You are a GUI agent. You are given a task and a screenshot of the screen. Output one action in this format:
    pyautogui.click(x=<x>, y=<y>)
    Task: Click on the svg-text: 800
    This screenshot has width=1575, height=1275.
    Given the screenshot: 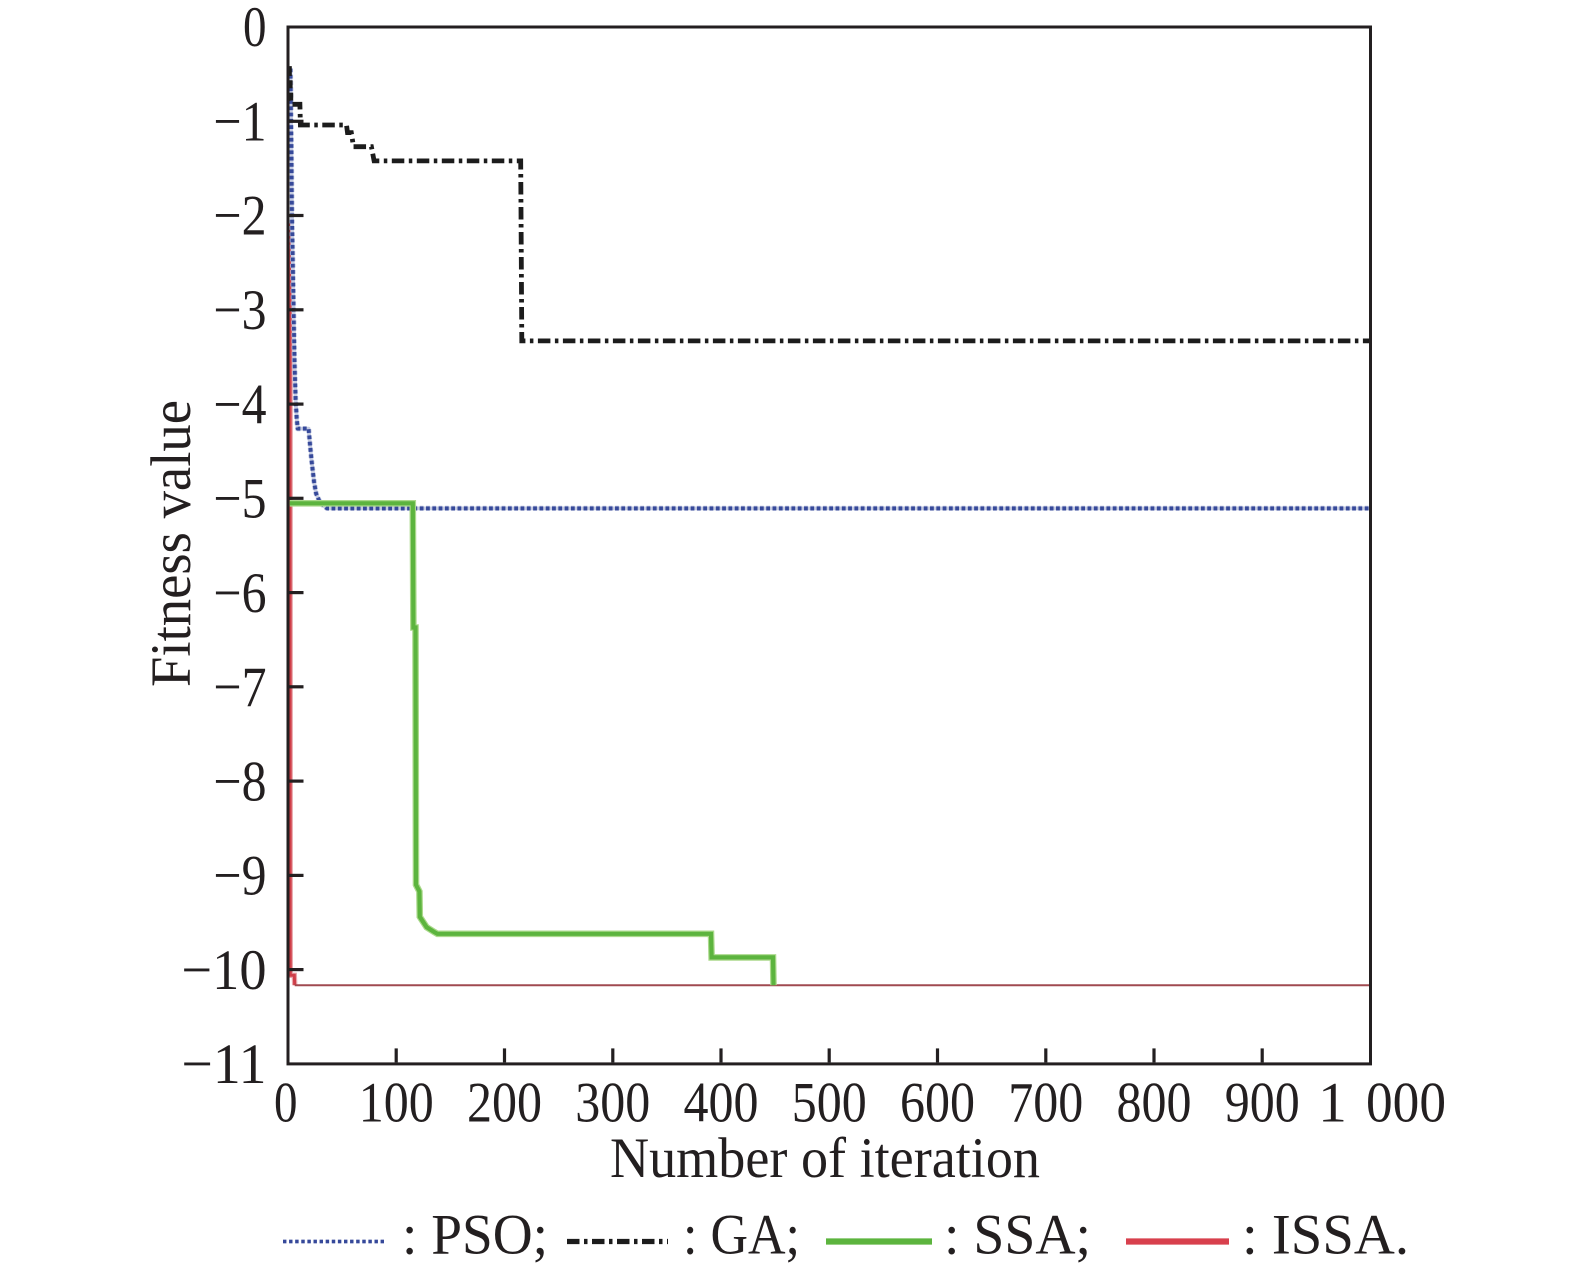 What is the action you would take?
    pyautogui.click(x=1154, y=1103)
    